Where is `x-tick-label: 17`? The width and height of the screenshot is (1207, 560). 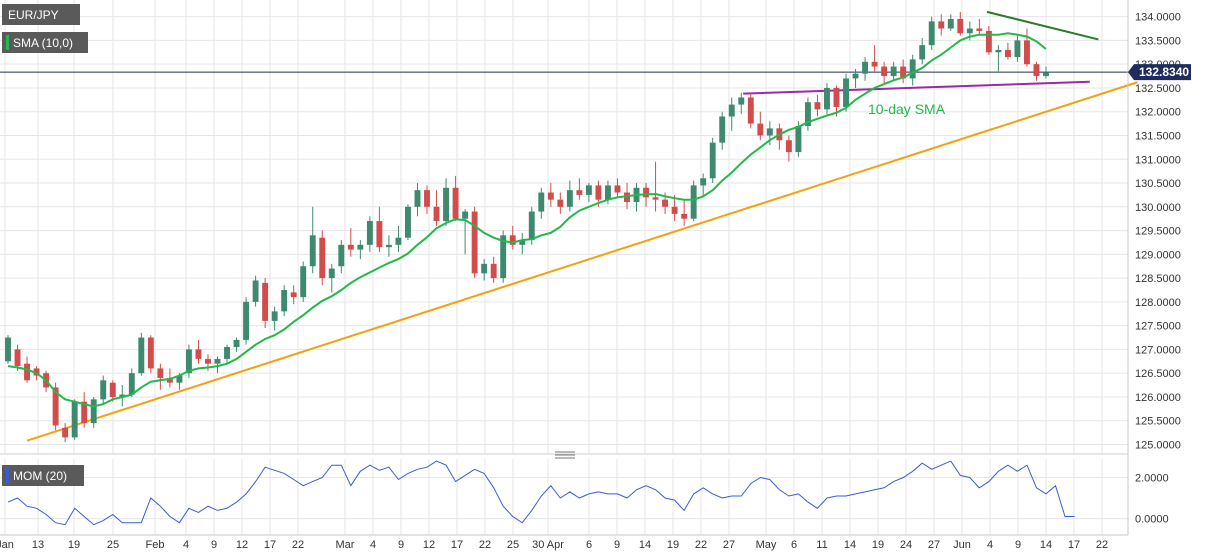 x-tick-label: 17 is located at coordinates (457, 545).